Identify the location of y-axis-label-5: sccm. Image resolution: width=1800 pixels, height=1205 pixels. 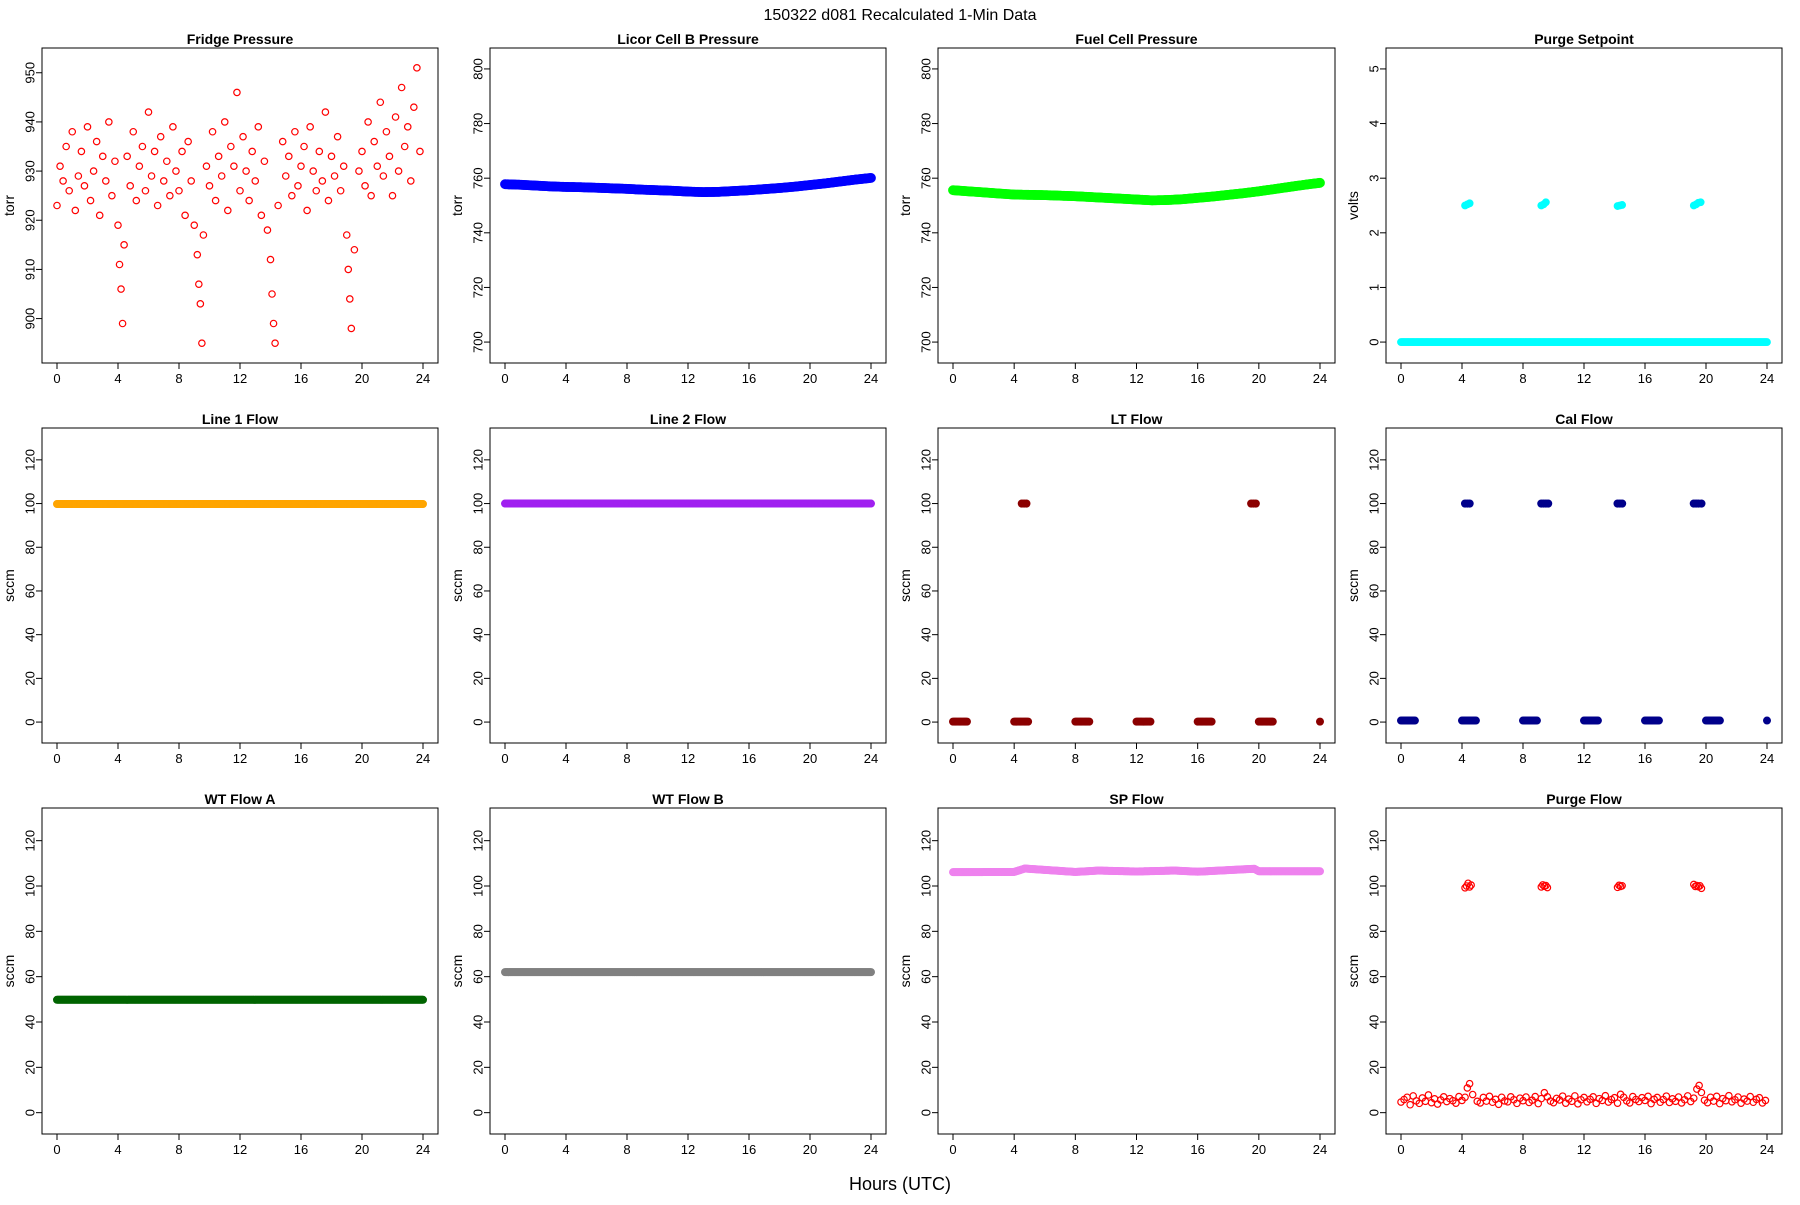
(9, 585).